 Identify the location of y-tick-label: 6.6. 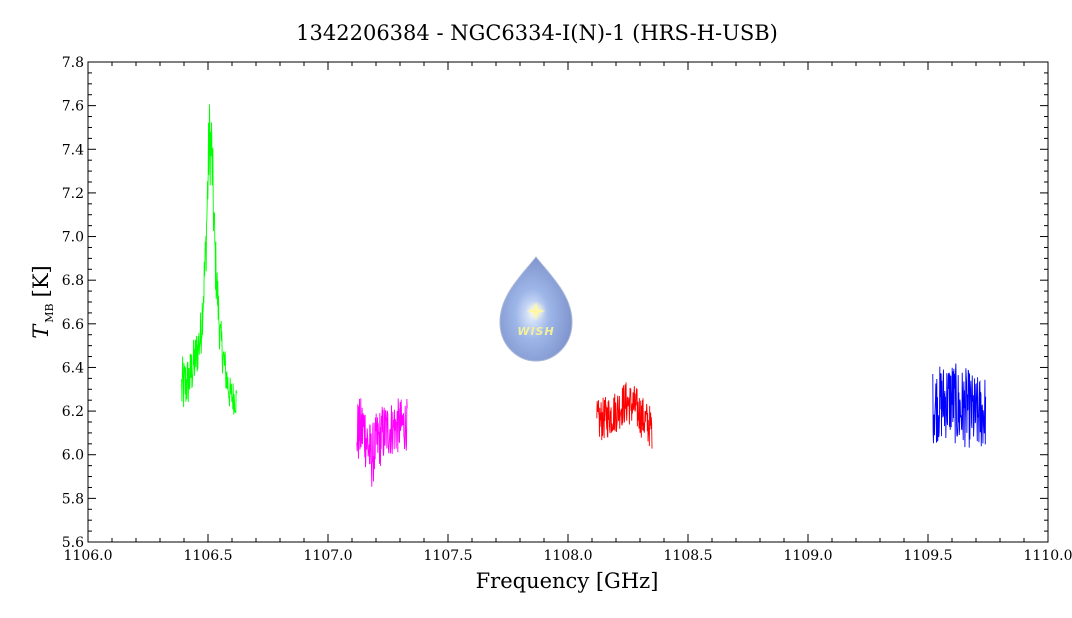
(73, 325).